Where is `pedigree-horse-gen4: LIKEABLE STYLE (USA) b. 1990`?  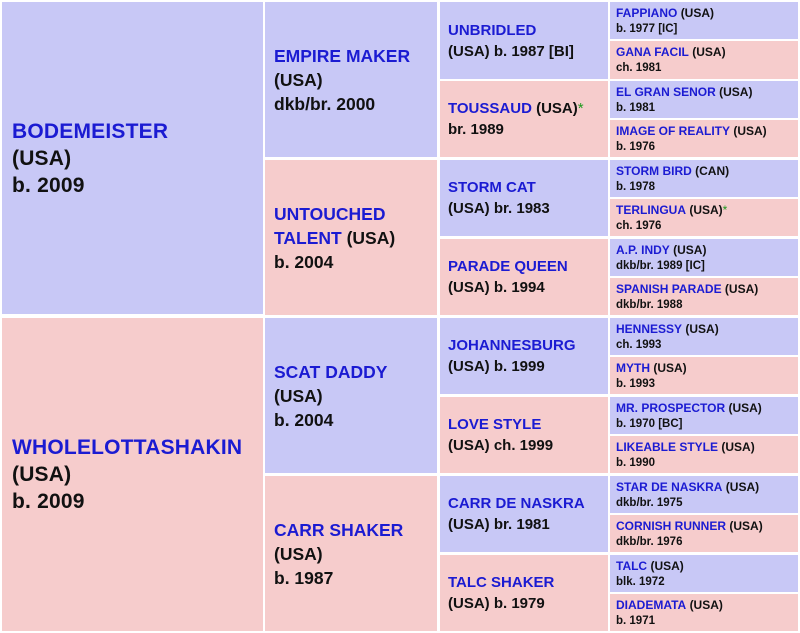
pedigree-horse-gen4: LIKEABLE STYLE (USA) b. 1990 is located at coordinates (704, 454).